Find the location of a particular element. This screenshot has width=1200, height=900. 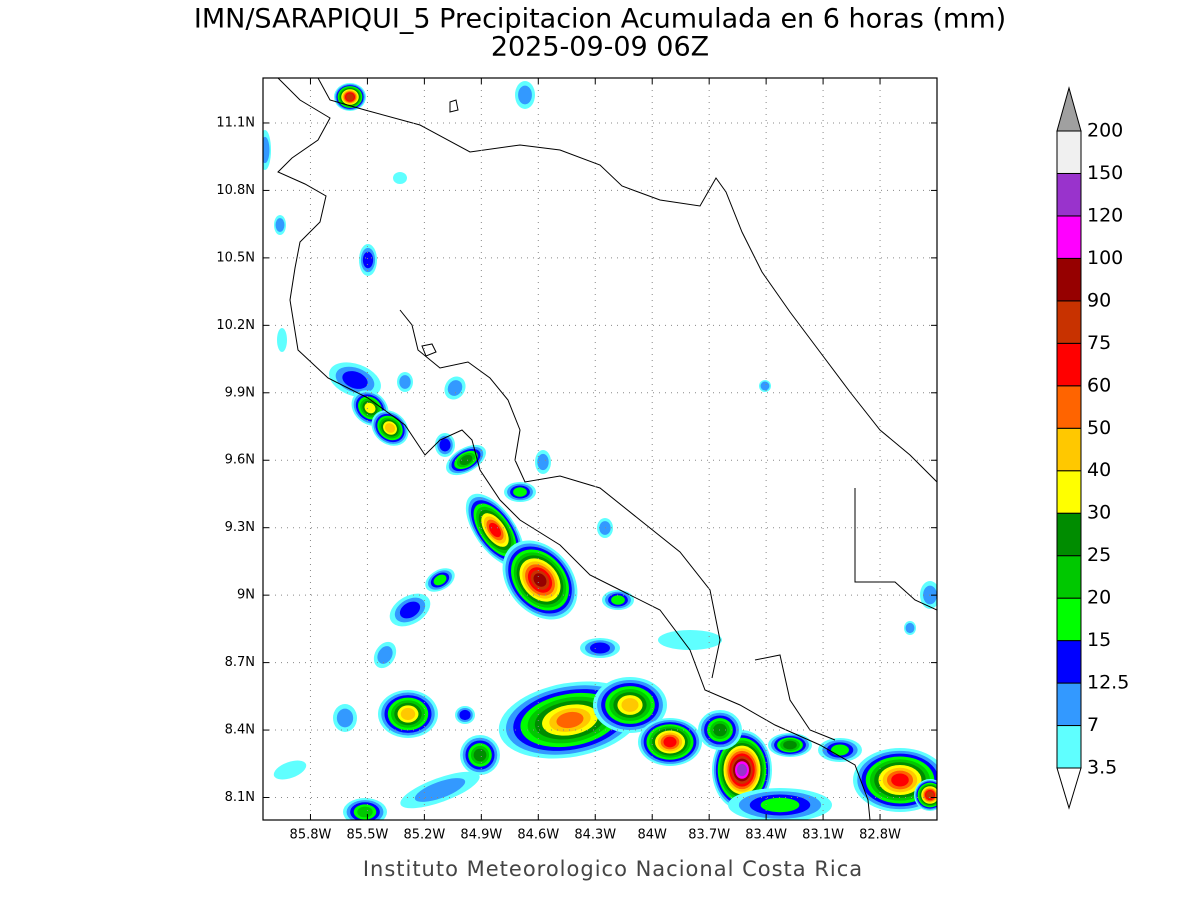

lon-tick-label: 85.5W is located at coordinates (368, 835).